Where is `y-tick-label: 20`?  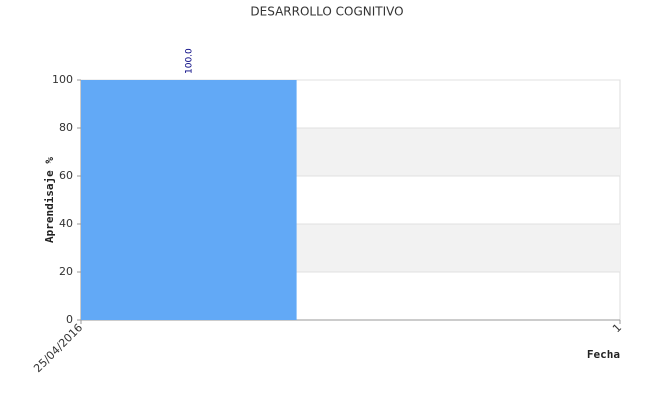 y-tick-label: 20 is located at coordinates (66, 271).